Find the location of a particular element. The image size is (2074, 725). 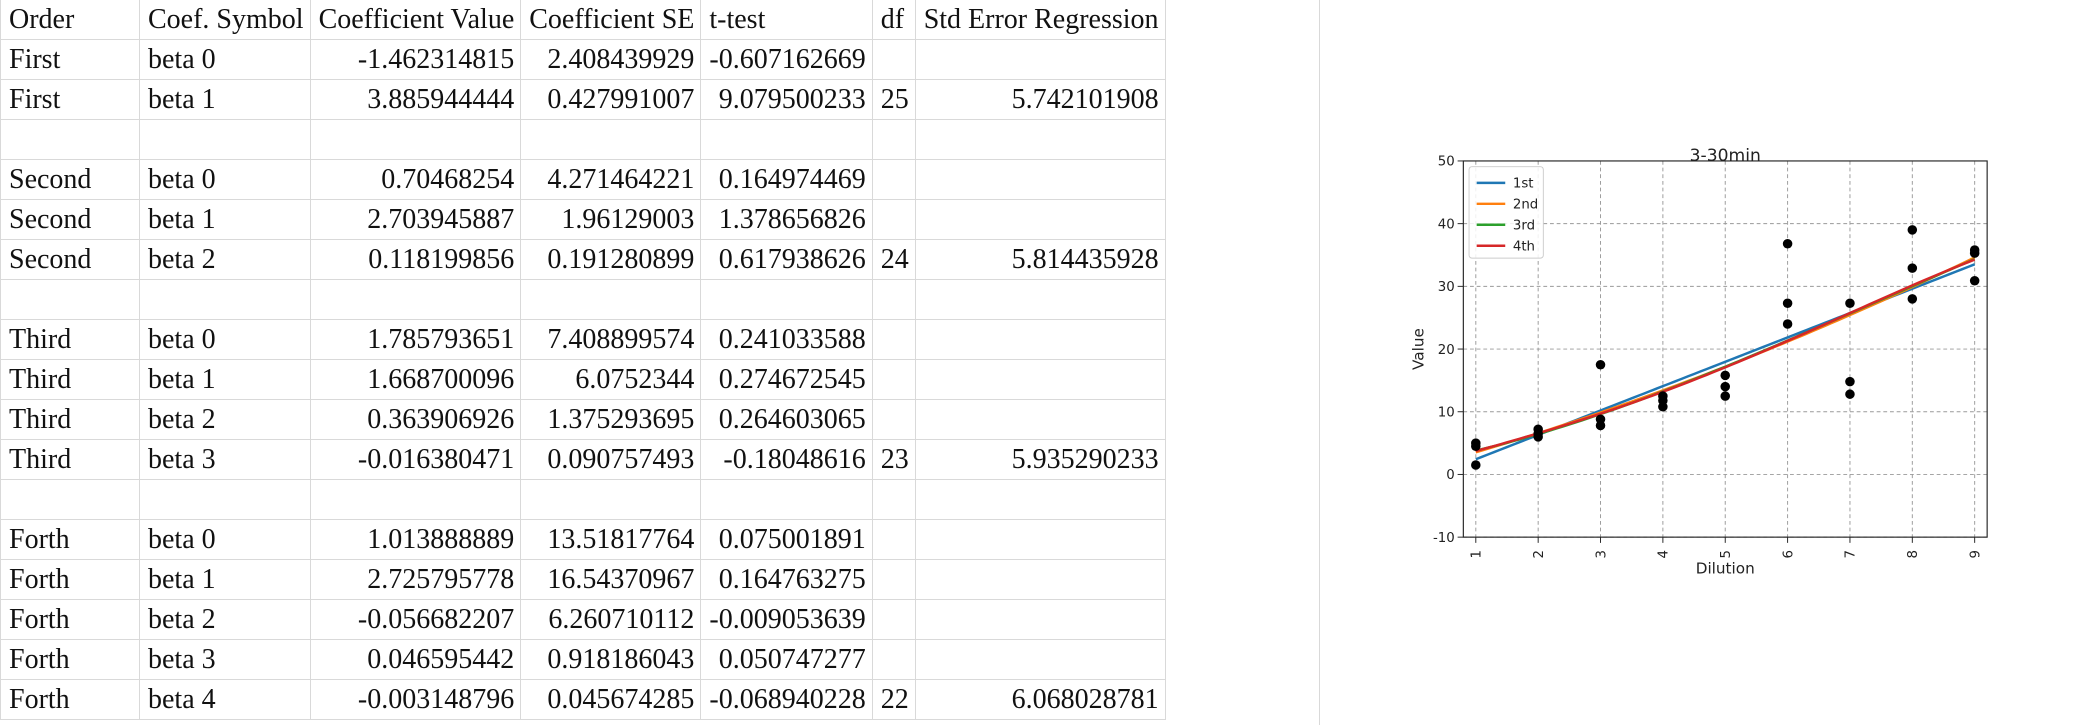

table-cell-t-test: 0.075001891 is located at coordinates (786, 539).